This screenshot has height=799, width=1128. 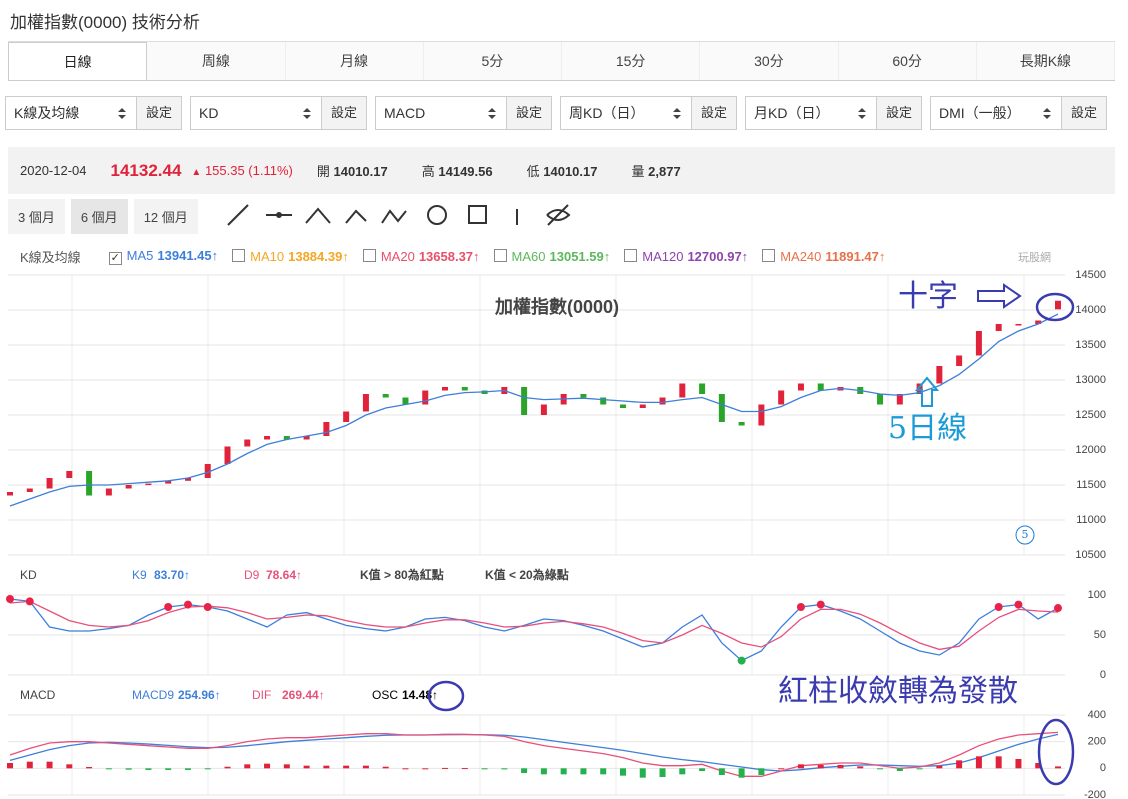 I want to click on label: 量, so click(x=638, y=171).